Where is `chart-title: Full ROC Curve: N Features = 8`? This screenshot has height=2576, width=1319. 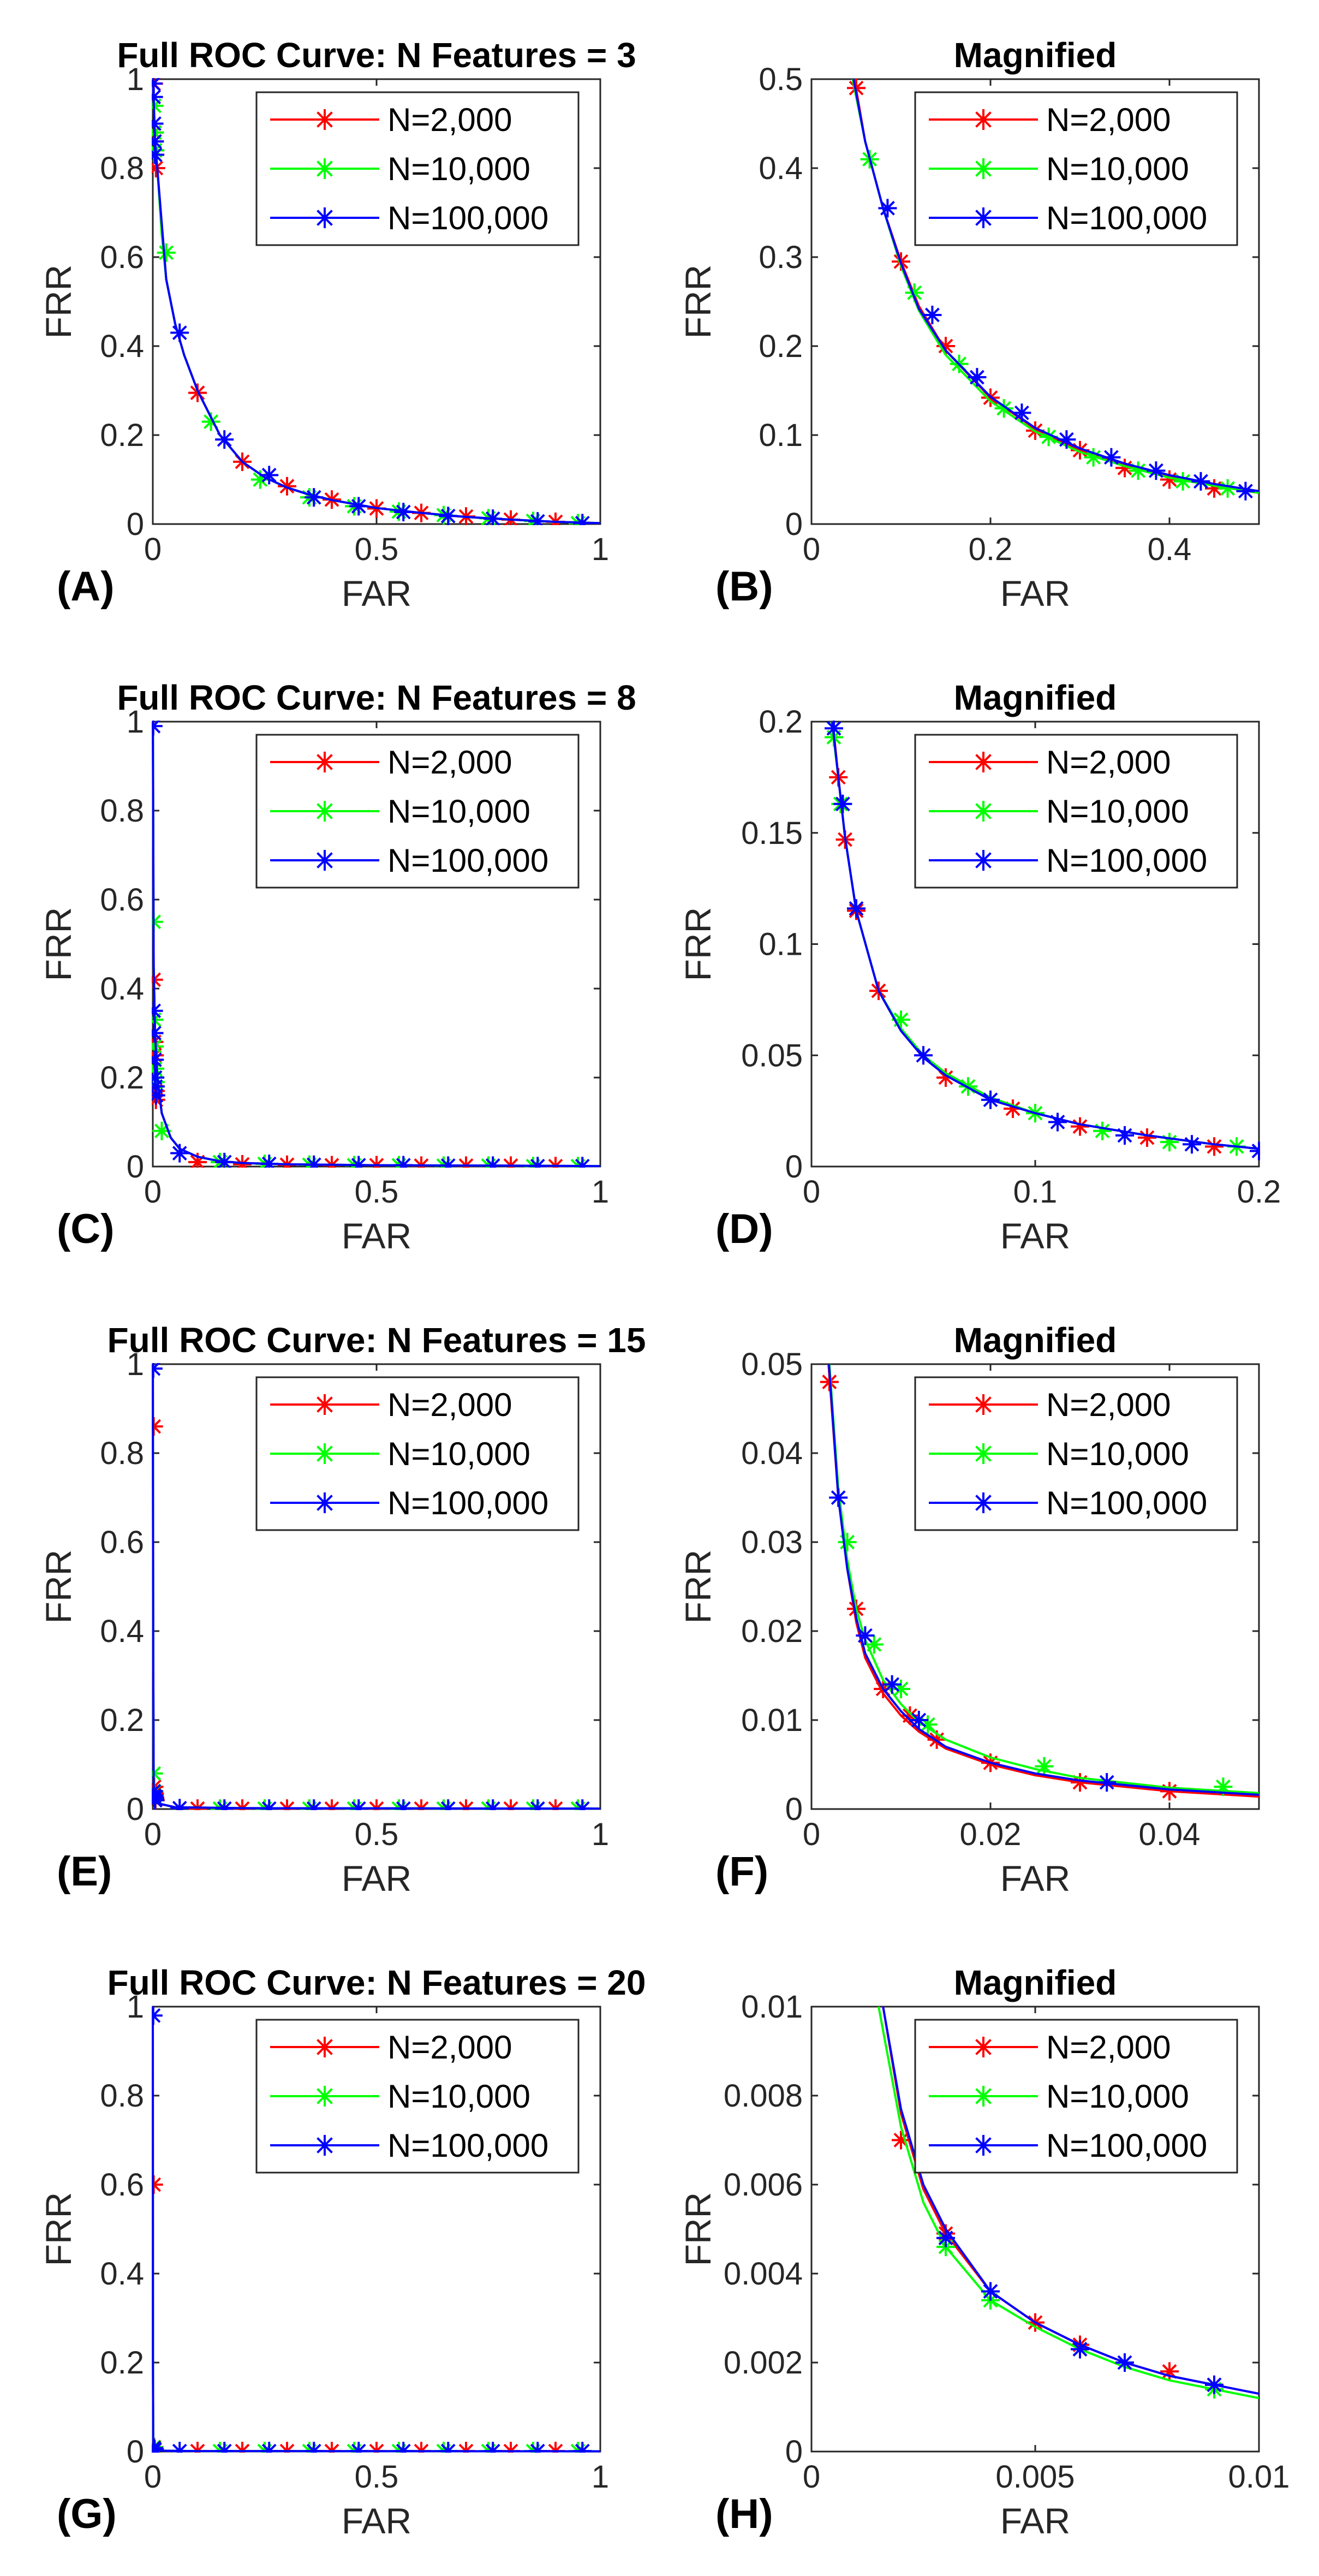
chart-title: Full ROC Curve: N Features = 8 is located at coordinates (376, 697).